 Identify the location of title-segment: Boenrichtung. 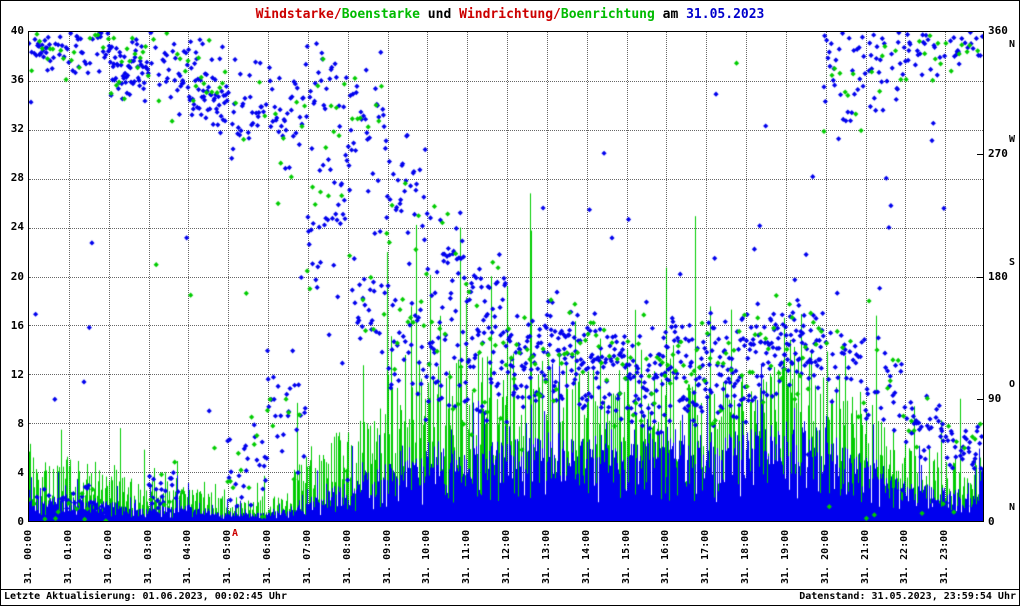
(607, 14).